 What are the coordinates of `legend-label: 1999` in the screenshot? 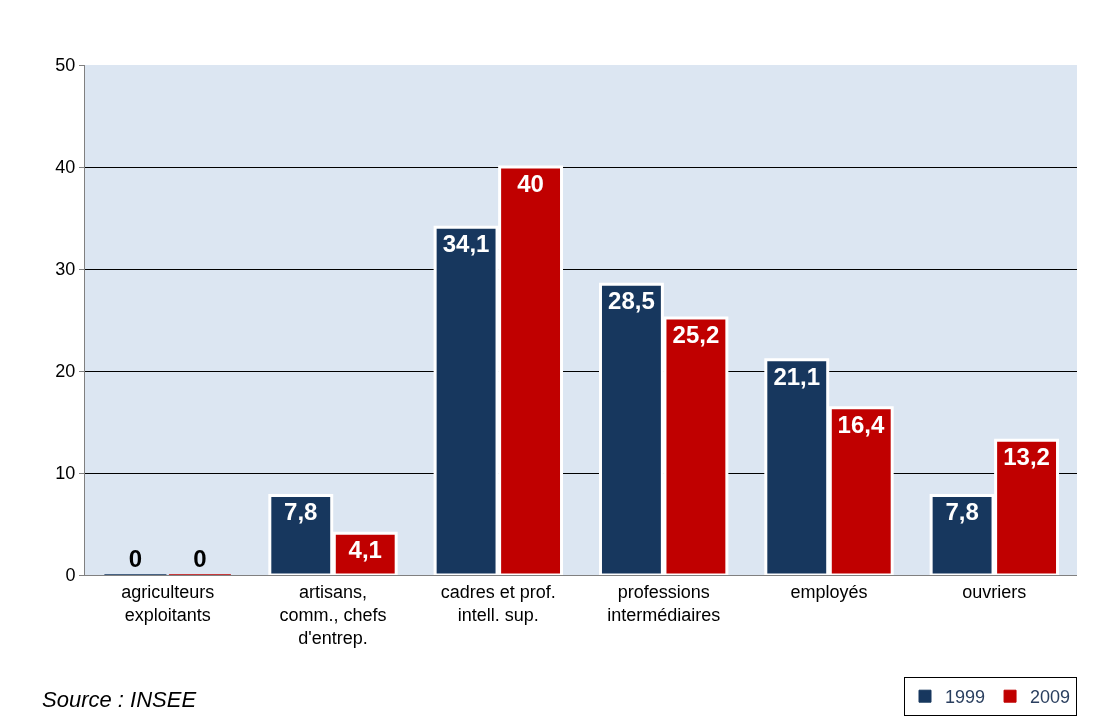 It's located at (965, 697).